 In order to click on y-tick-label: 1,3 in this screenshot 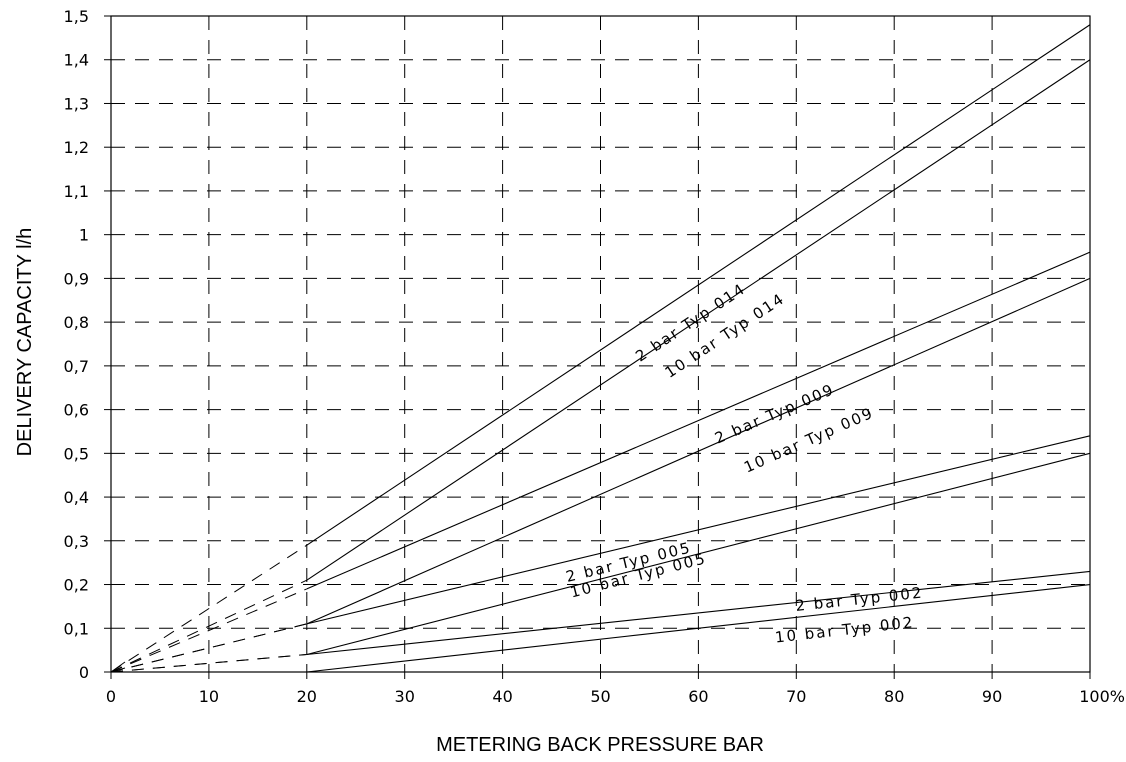, I will do `click(76, 103)`.